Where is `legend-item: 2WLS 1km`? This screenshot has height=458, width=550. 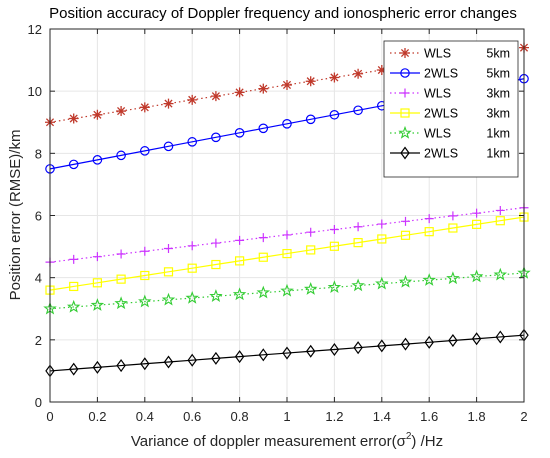 legend-item: 2WLS 1km is located at coordinates (450, 153).